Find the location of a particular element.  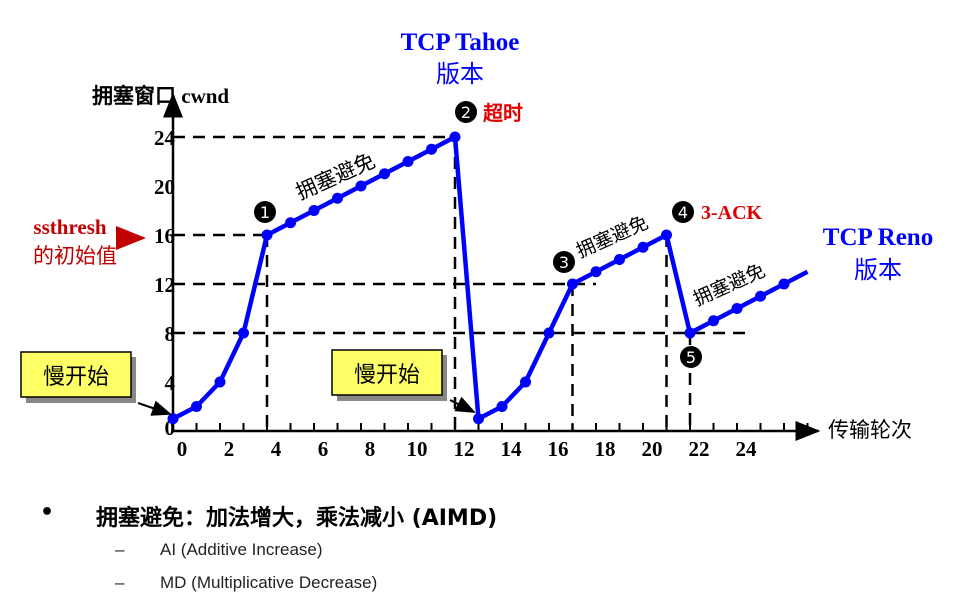

x-tick-label: 8 is located at coordinates (370, 449).